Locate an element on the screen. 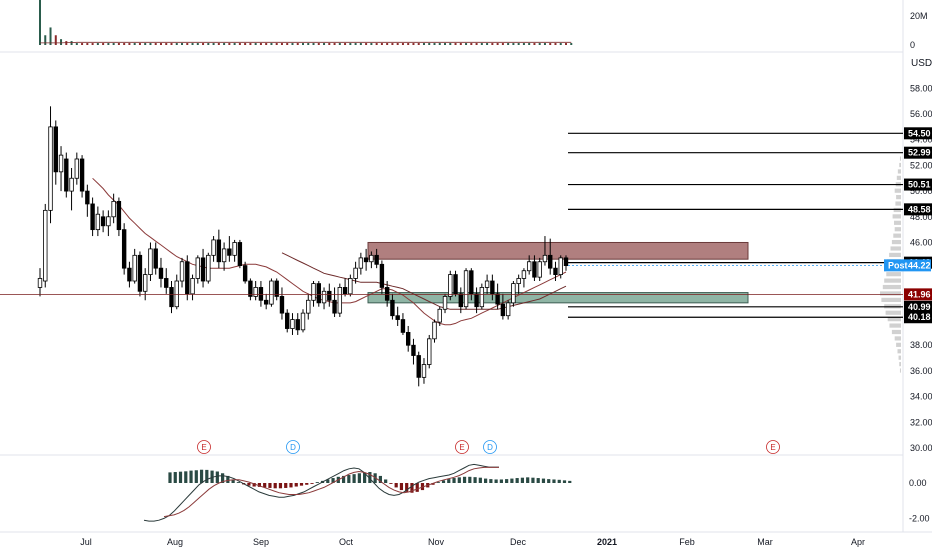  currency-label: USD is located at coordinates (921, 63).